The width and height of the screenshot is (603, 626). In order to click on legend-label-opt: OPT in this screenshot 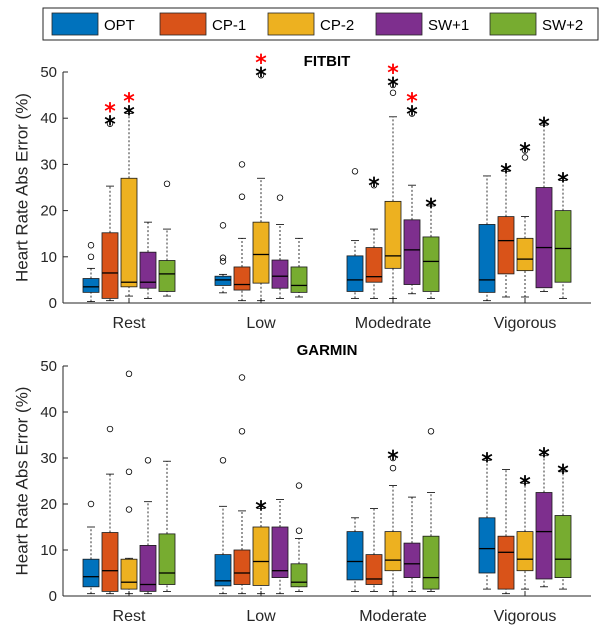, I will do `click(119, 25)`.